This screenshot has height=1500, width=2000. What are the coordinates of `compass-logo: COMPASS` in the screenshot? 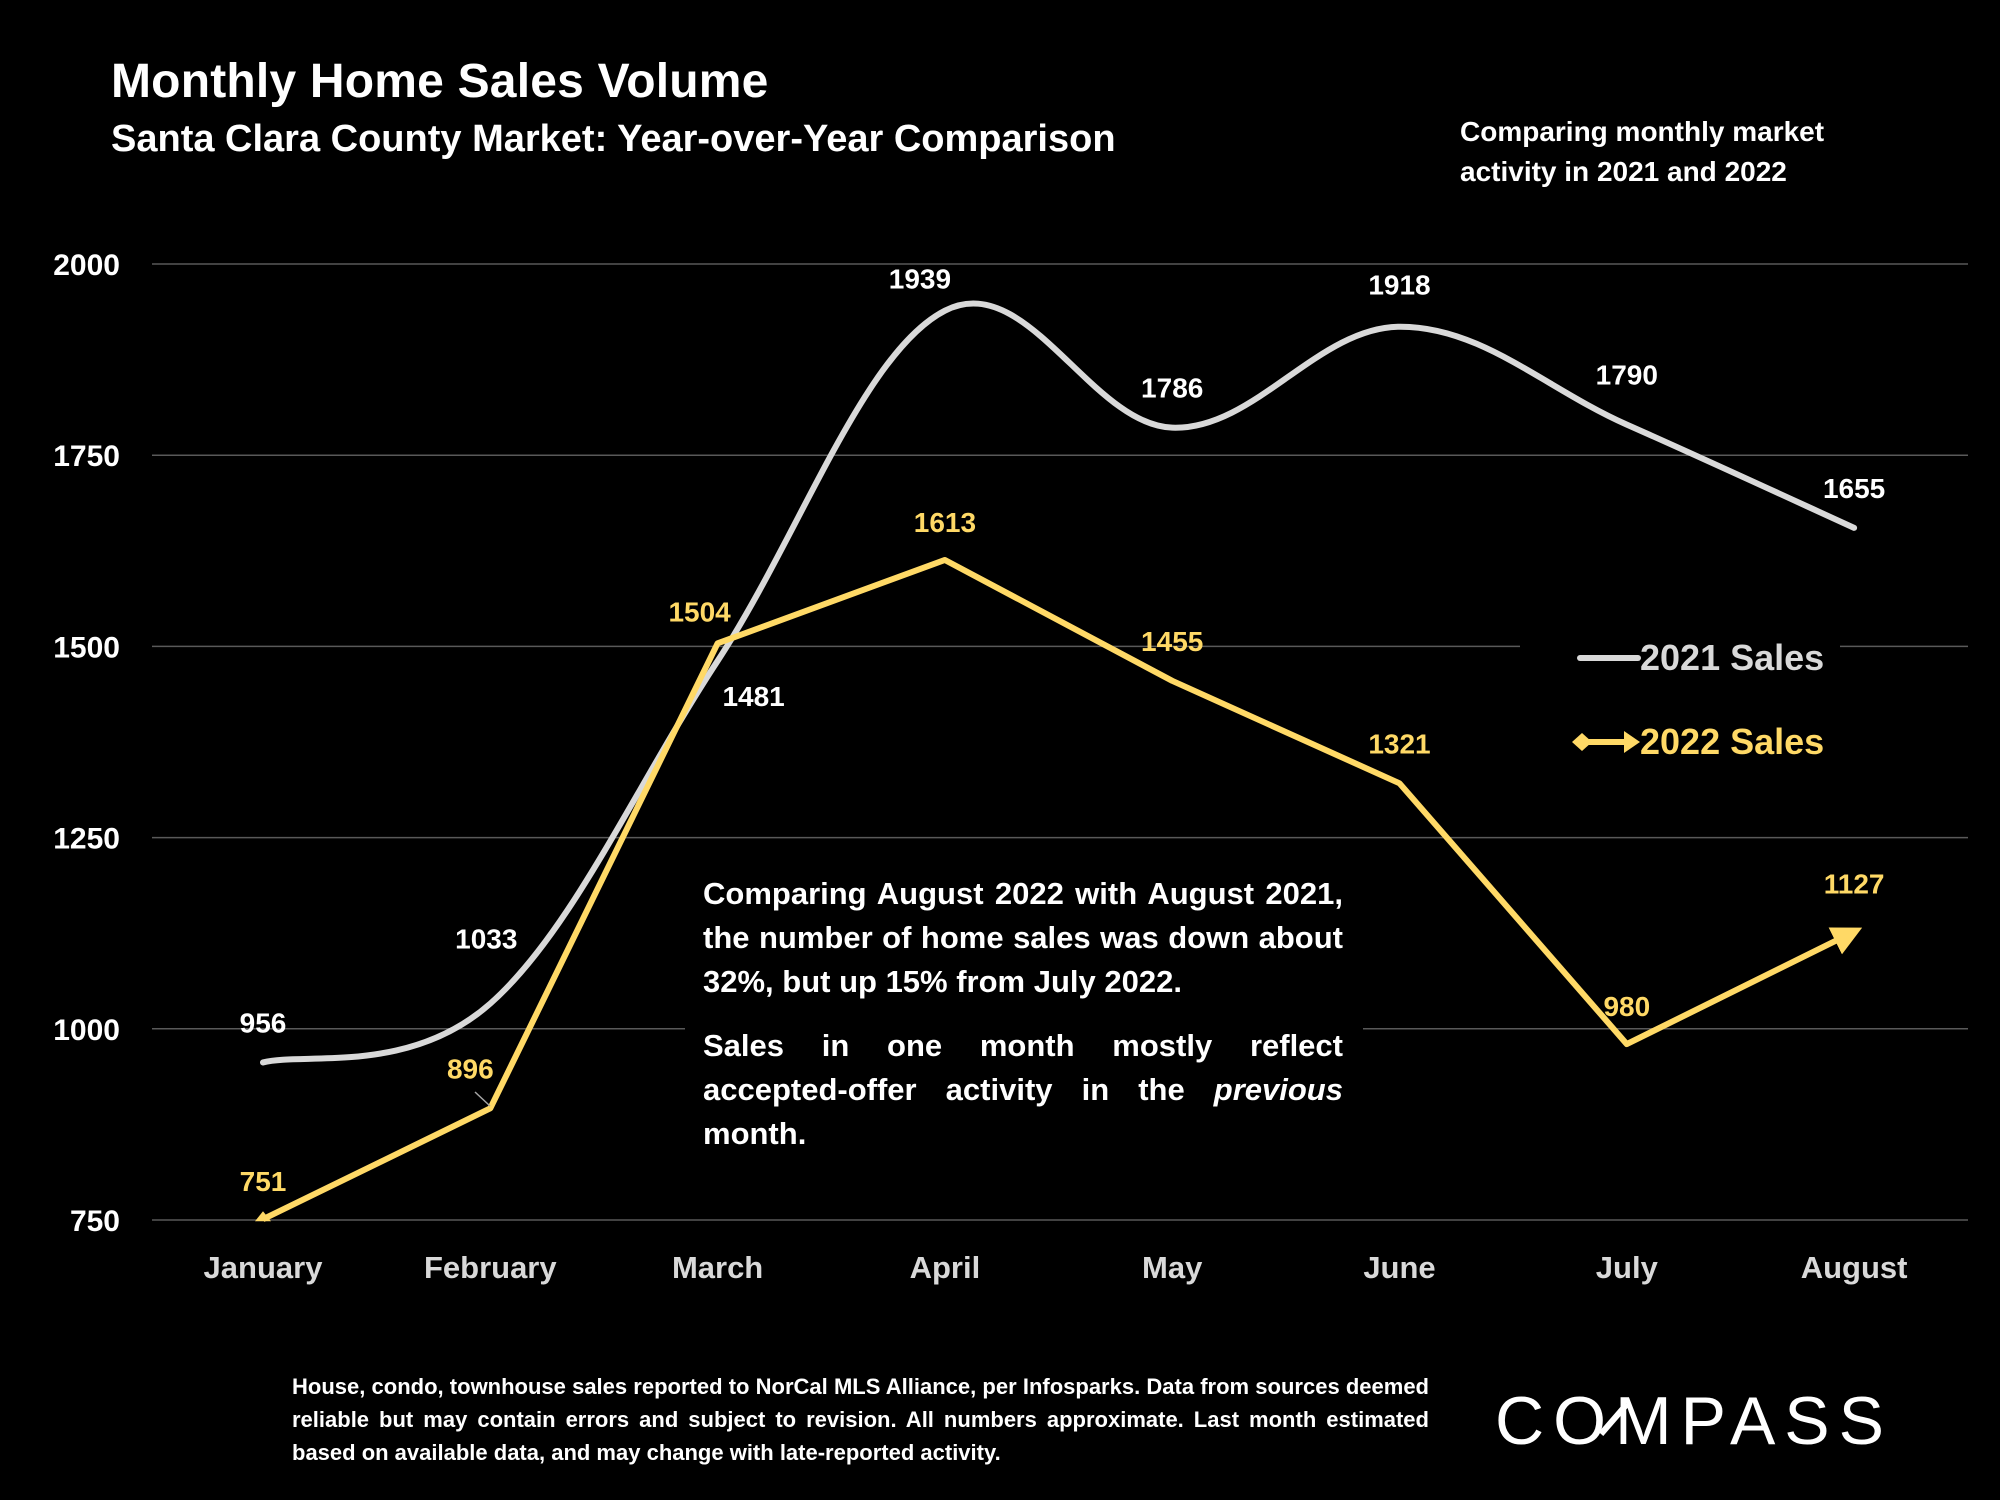 It's located at (1694, 1420).